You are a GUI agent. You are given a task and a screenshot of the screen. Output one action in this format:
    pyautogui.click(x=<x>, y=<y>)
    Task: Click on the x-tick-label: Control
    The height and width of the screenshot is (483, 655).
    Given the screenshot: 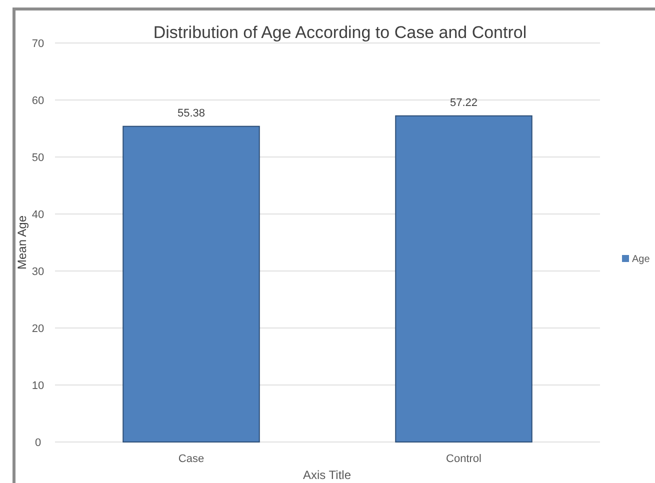 What is the action you would take?
    pyautogui.click(x=464, y=459)
    